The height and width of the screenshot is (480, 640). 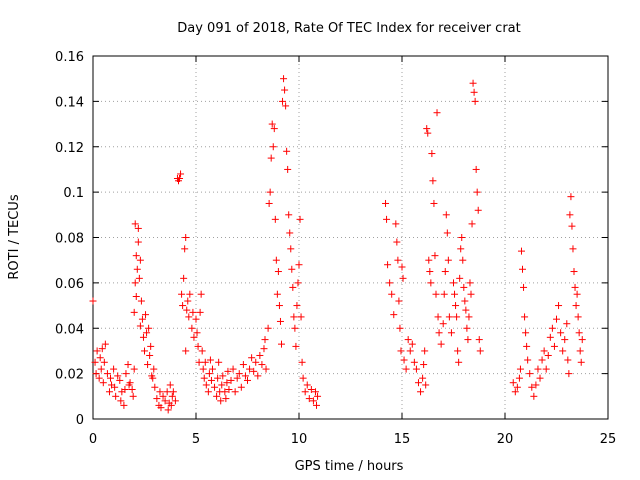 What do you see at coordinates (608, 439) in the screenshot?
I see `x-tick-label: 25` at bounding box center [608, 439].